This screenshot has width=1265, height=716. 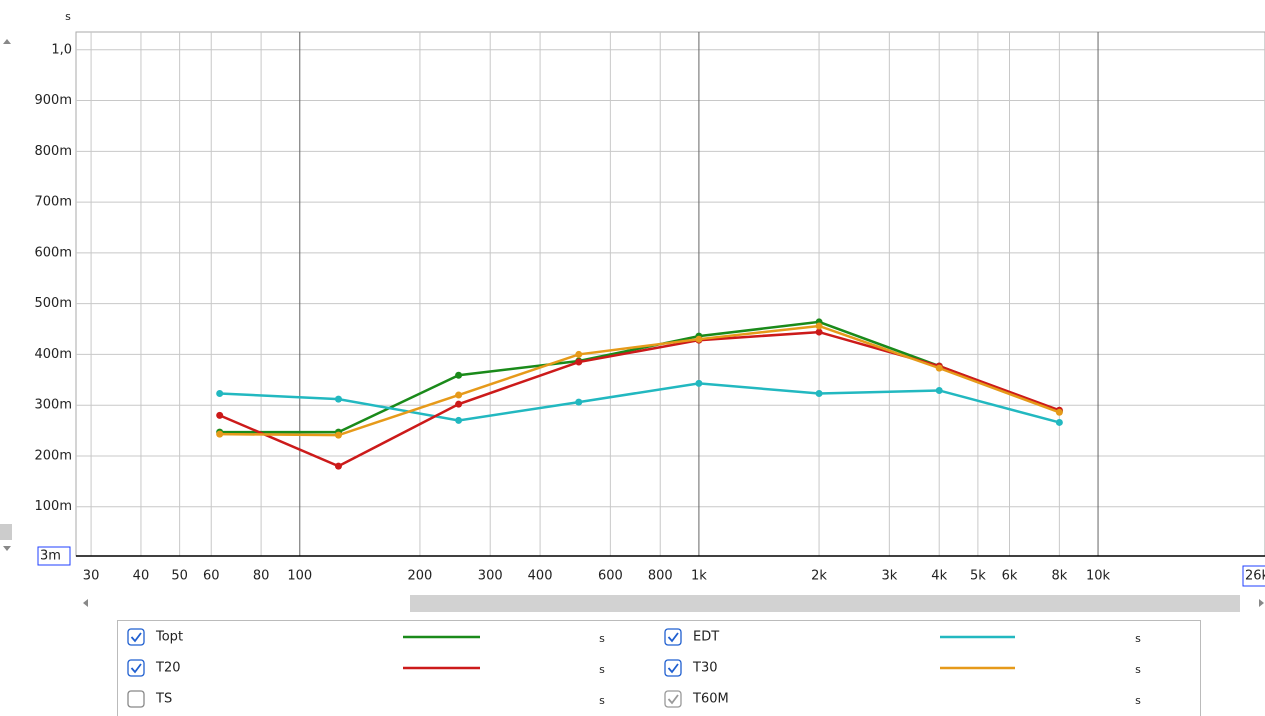 What do you see at coordinates (710, 699) in the screenshot?
I see `legend-name: T60M` at bounding box center [710, 699].